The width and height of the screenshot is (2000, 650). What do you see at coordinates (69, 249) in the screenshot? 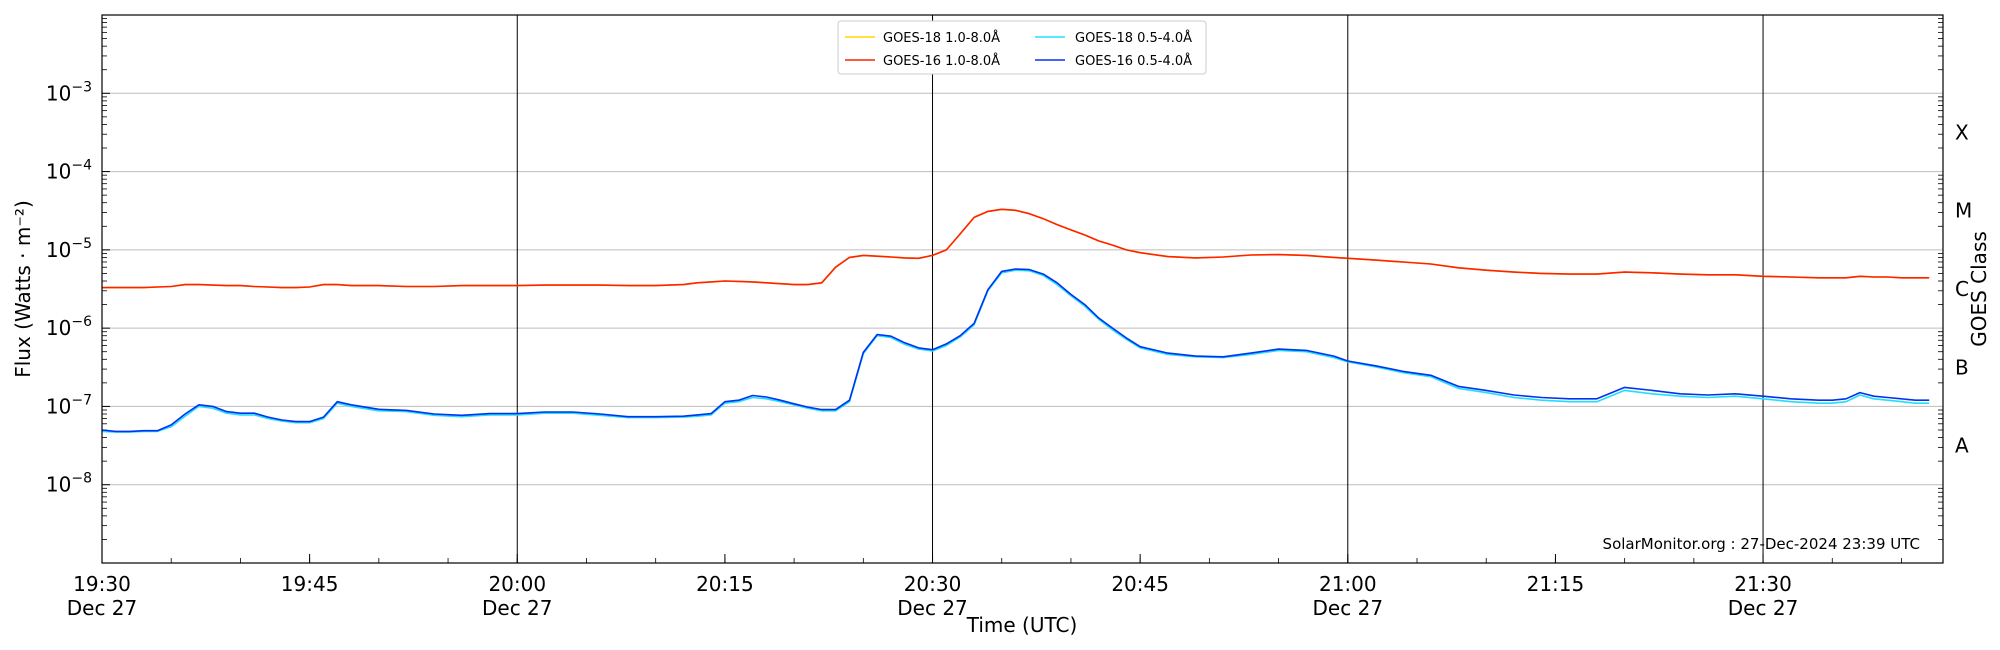
I see `y-tick-label-3: 10⁻⁵` at bounding box center [69, 249].